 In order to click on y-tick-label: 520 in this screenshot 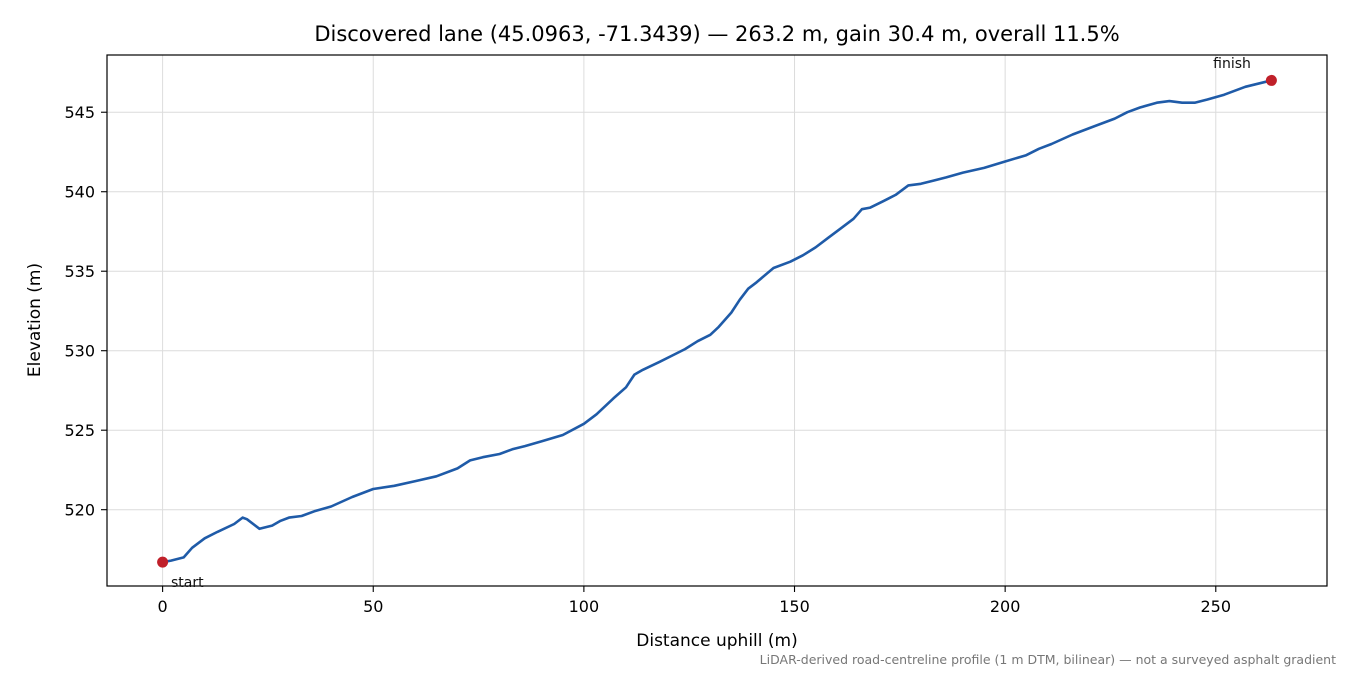, I will do `click(79, 510)`.